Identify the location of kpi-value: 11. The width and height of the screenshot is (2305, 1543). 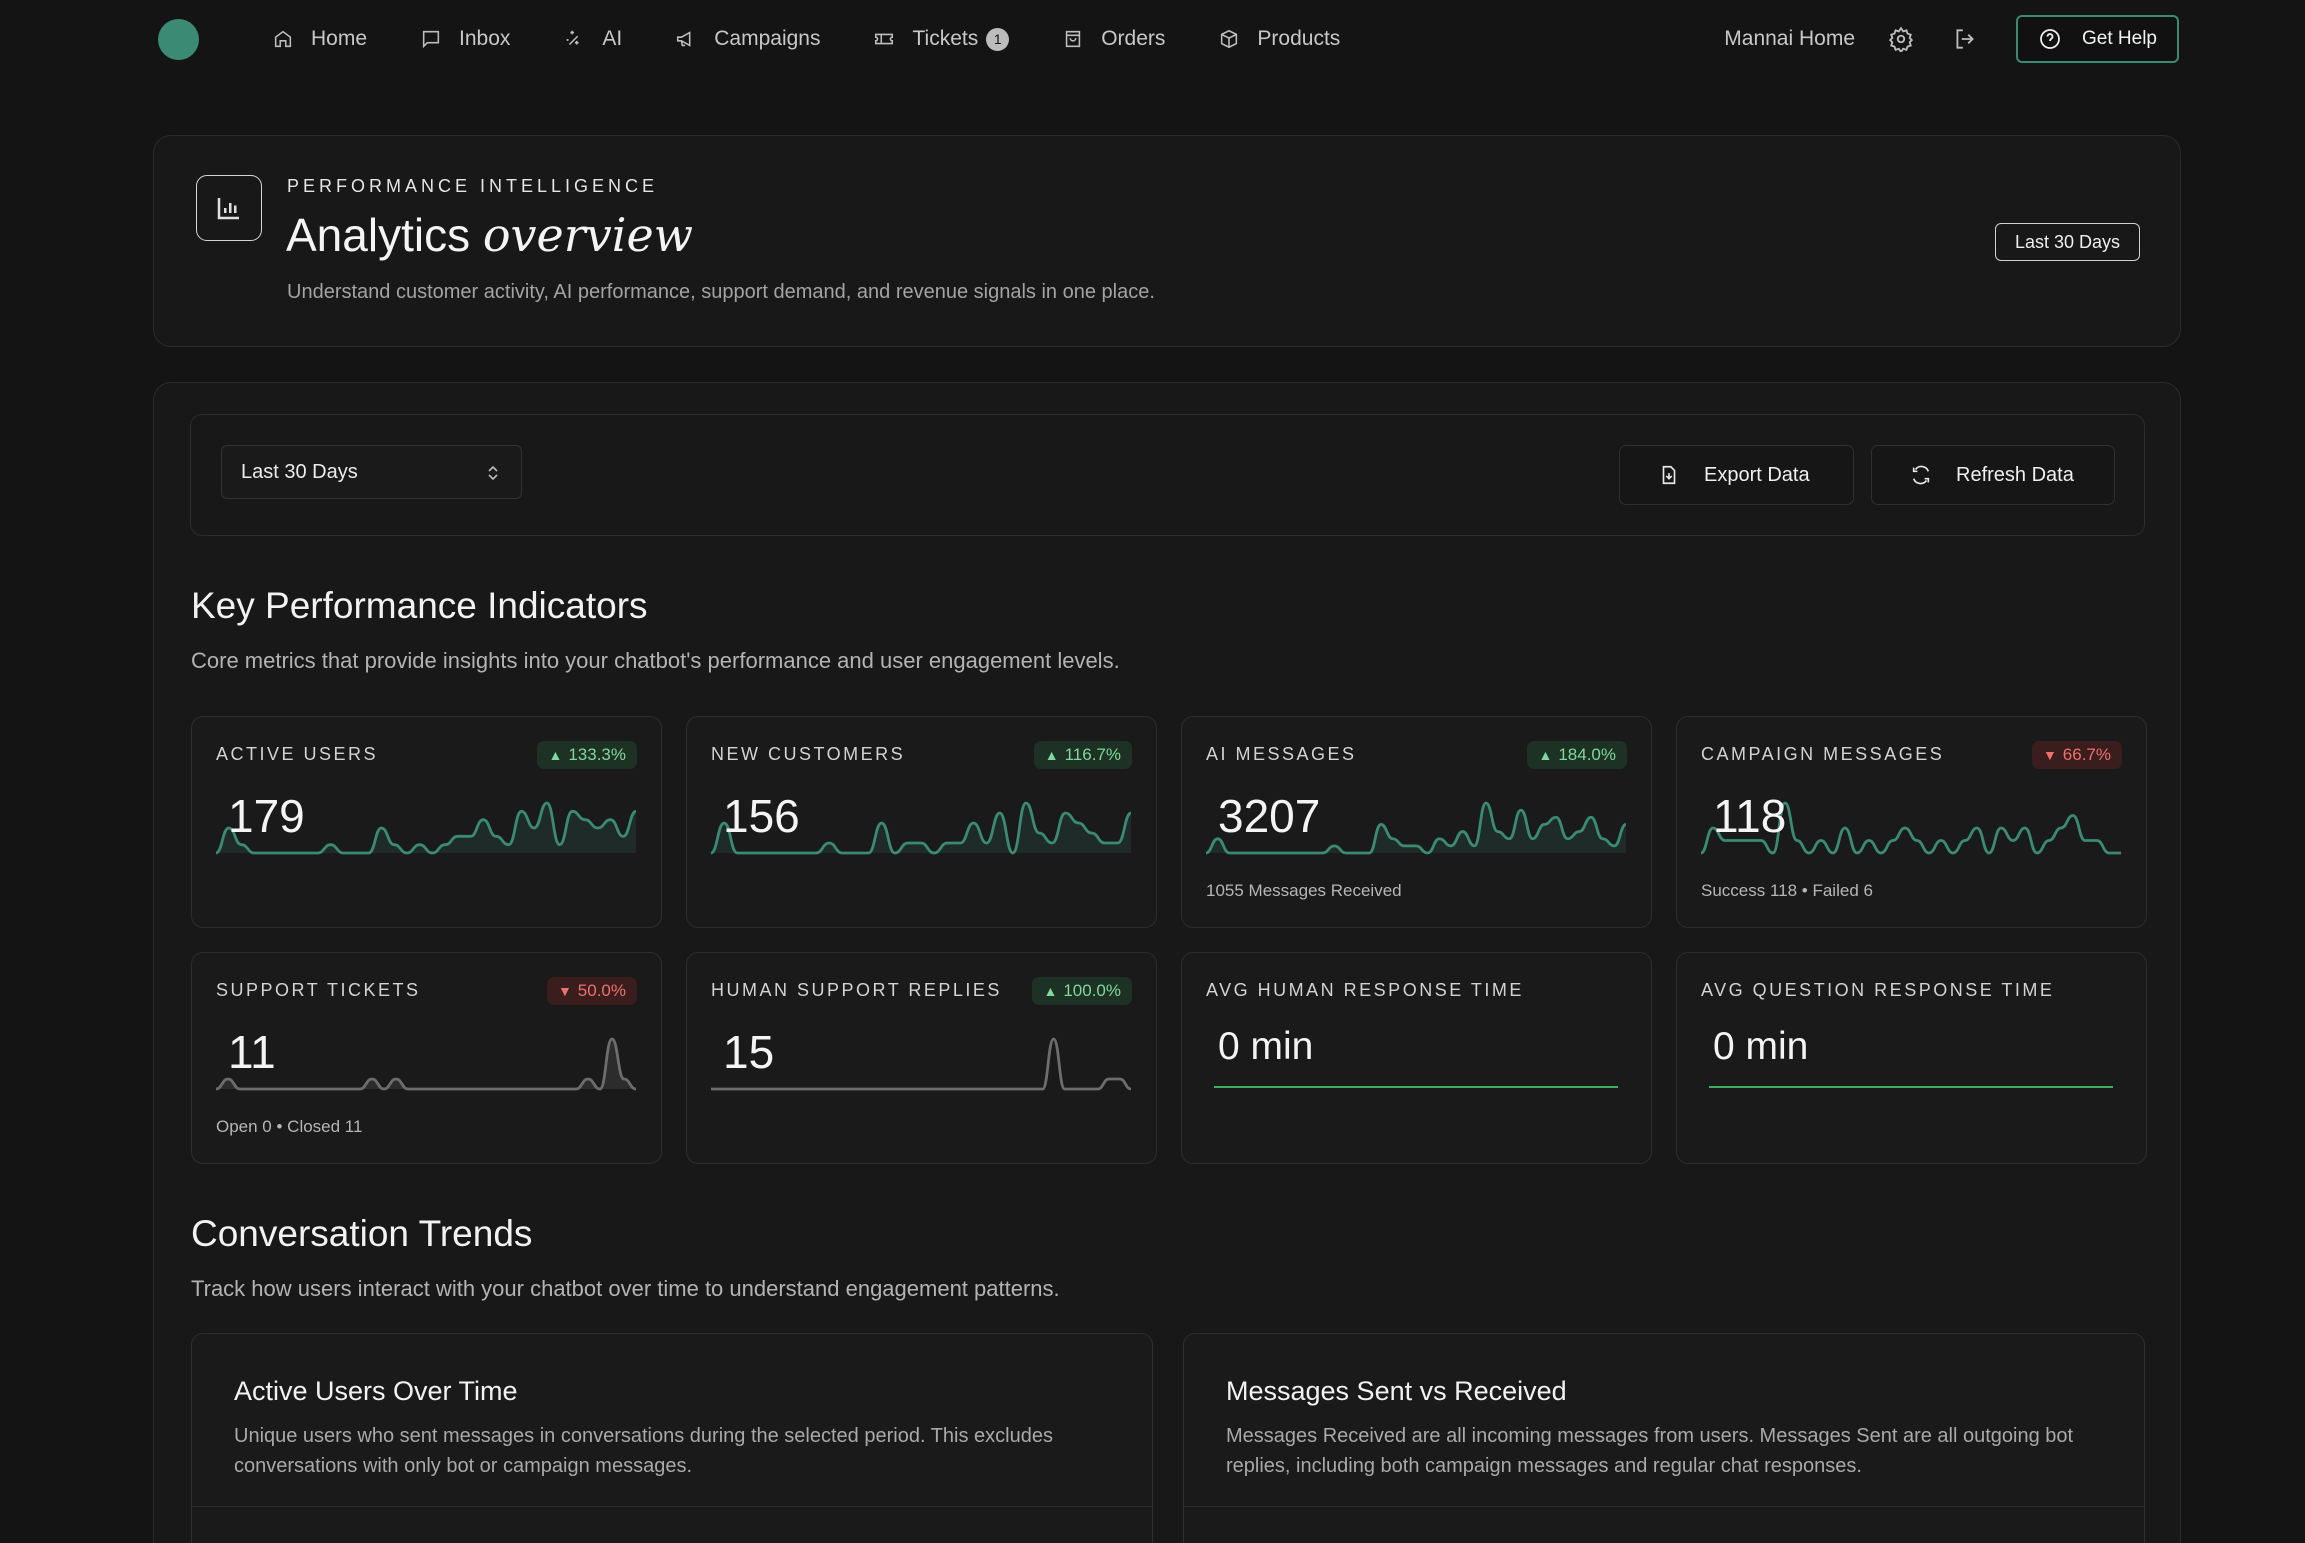
(252, 1052).